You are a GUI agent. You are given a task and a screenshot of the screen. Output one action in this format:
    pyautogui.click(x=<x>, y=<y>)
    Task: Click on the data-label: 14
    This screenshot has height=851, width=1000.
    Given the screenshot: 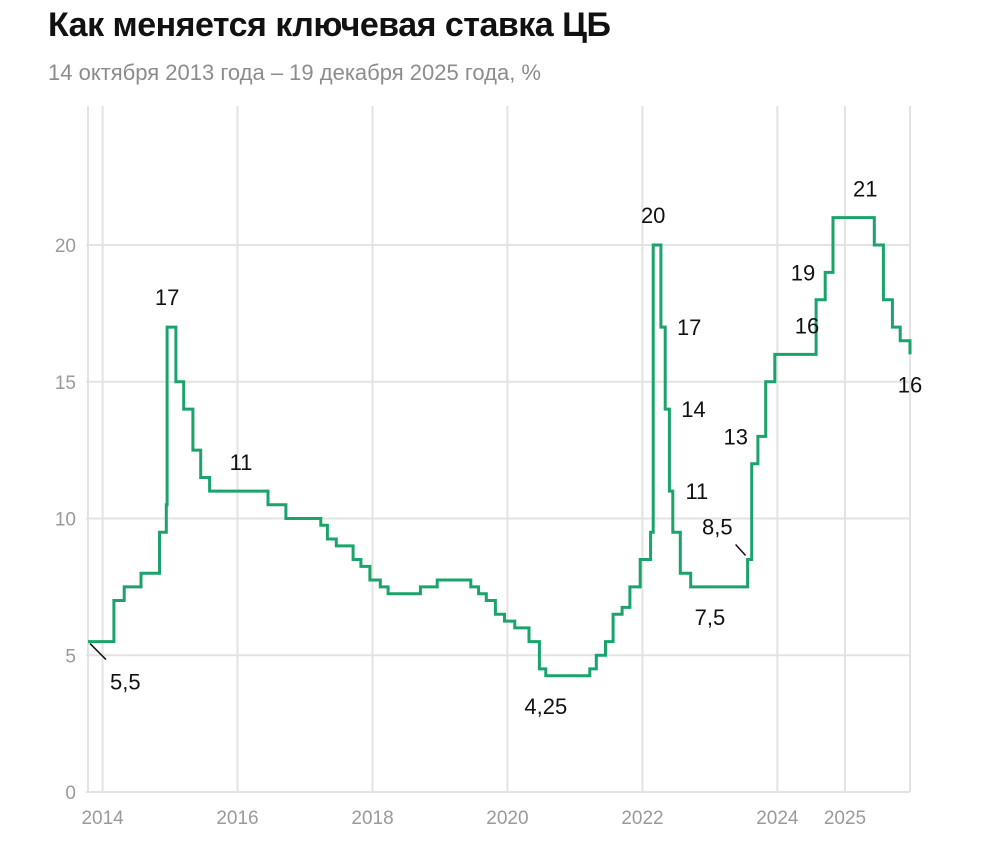 What is the action you would take?
    pyautogui.click(x=693, y=409)
    